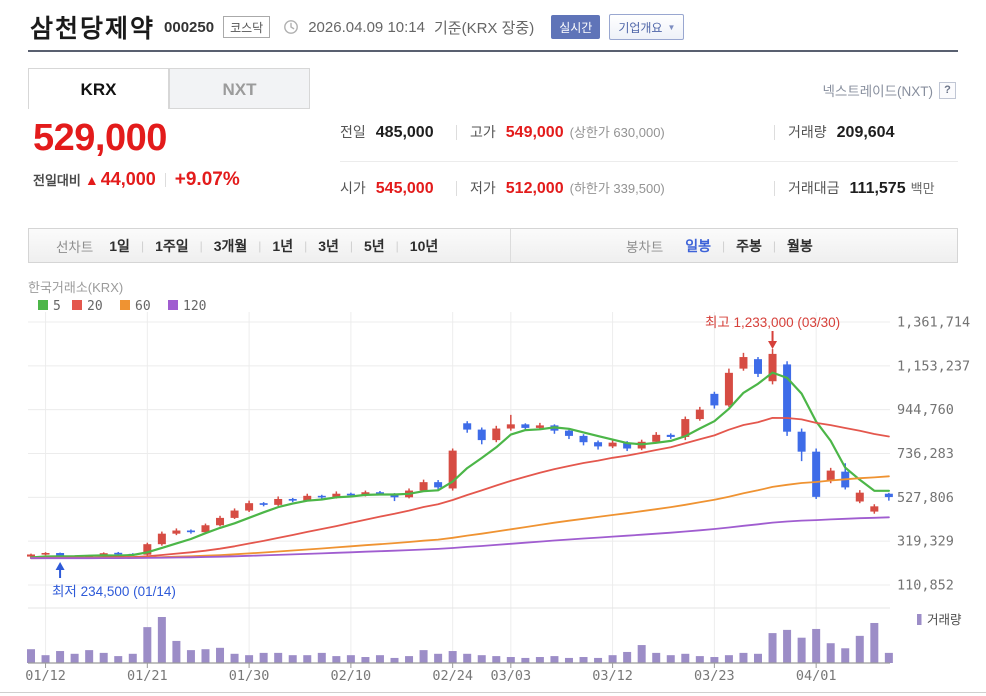 The width and height of the screenshot is (986, 696). Describe the element at coordinates (617, 188) in the screenshot. I see `lower-limit: (하한가 339,500)` at that location.